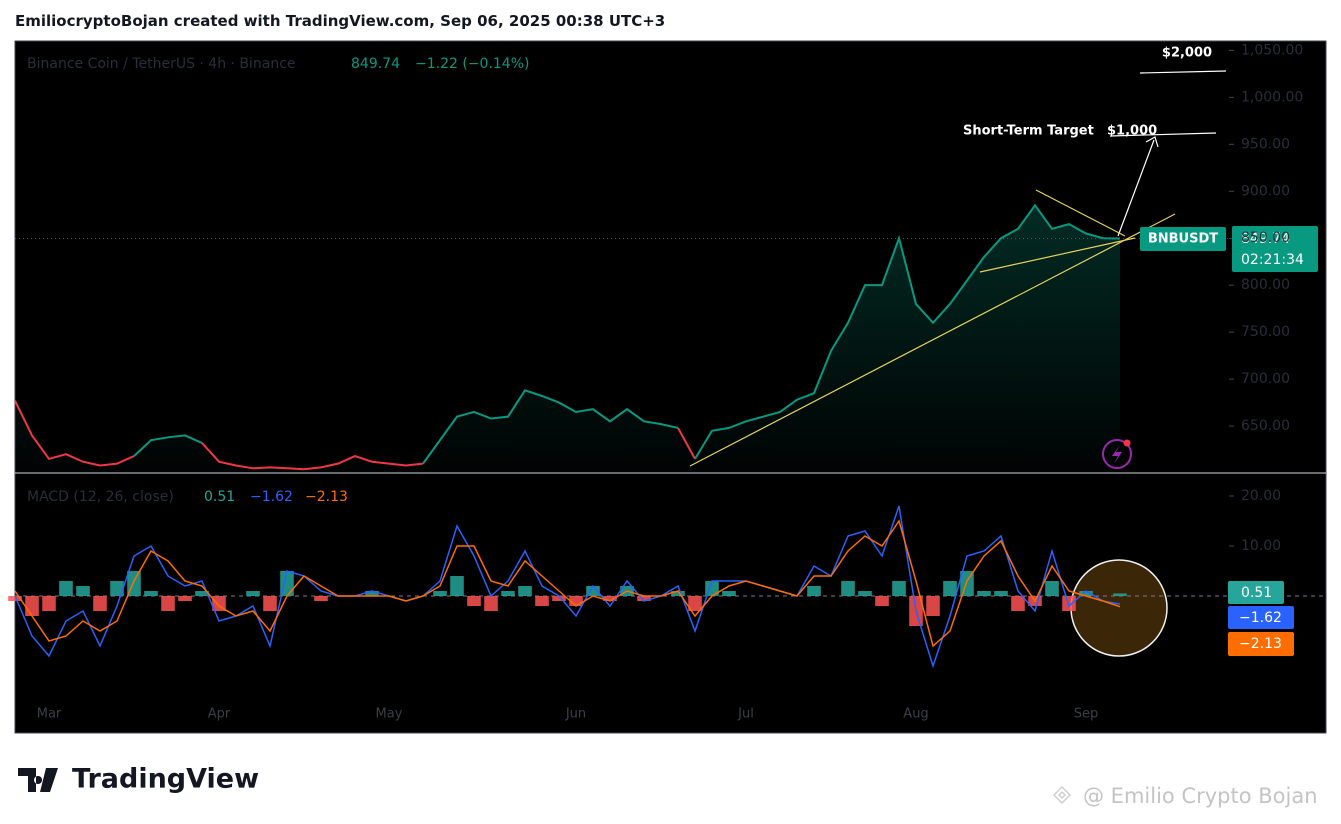 The width and height of the screenshot is (1341, 824). Describe the element at coordinates (1265, 144) in the screenshot. I see `y-tick-label: 950.00` at that location.